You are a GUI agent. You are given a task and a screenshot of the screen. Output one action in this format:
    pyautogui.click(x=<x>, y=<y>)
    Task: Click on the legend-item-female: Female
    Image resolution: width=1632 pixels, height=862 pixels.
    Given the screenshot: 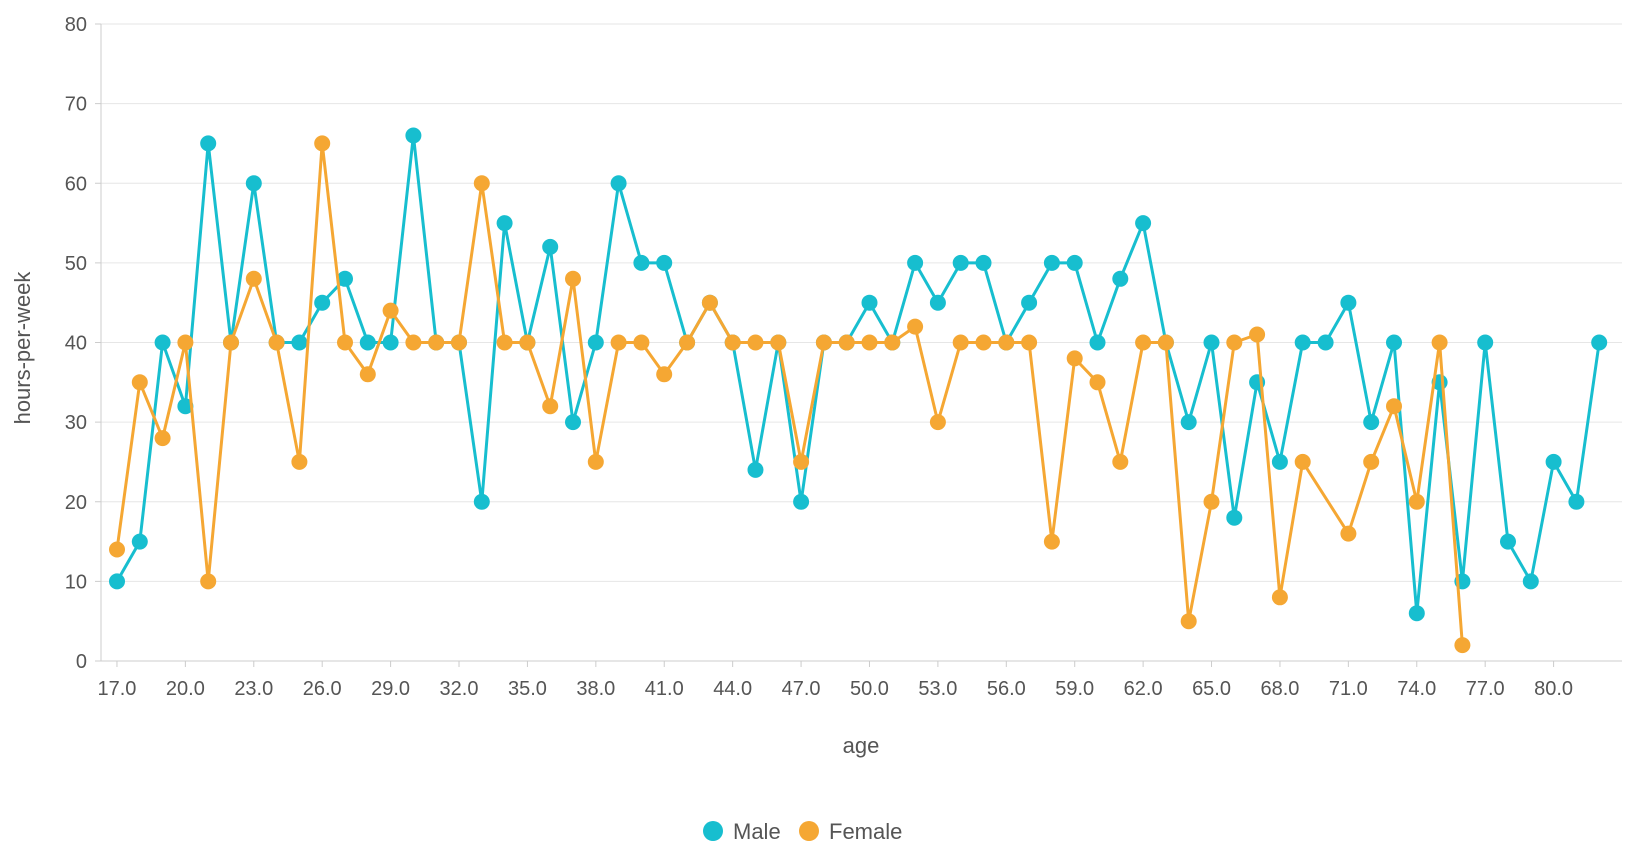 What is the action you would take?
    pyautogui.click(x=850, y=831)
    